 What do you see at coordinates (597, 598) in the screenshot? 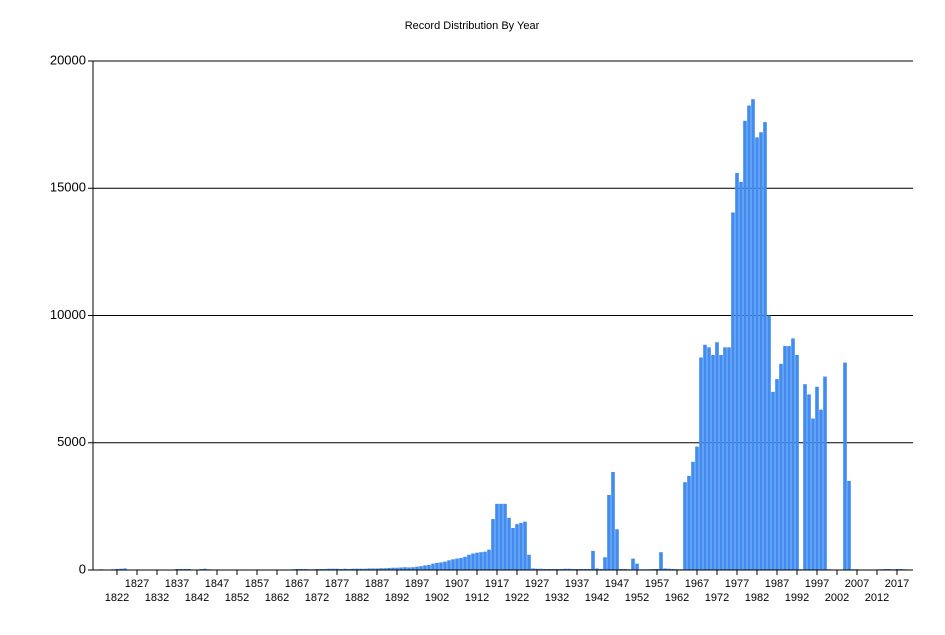
I see `x-tick-label: 1942` at bounding box center [597, 598].